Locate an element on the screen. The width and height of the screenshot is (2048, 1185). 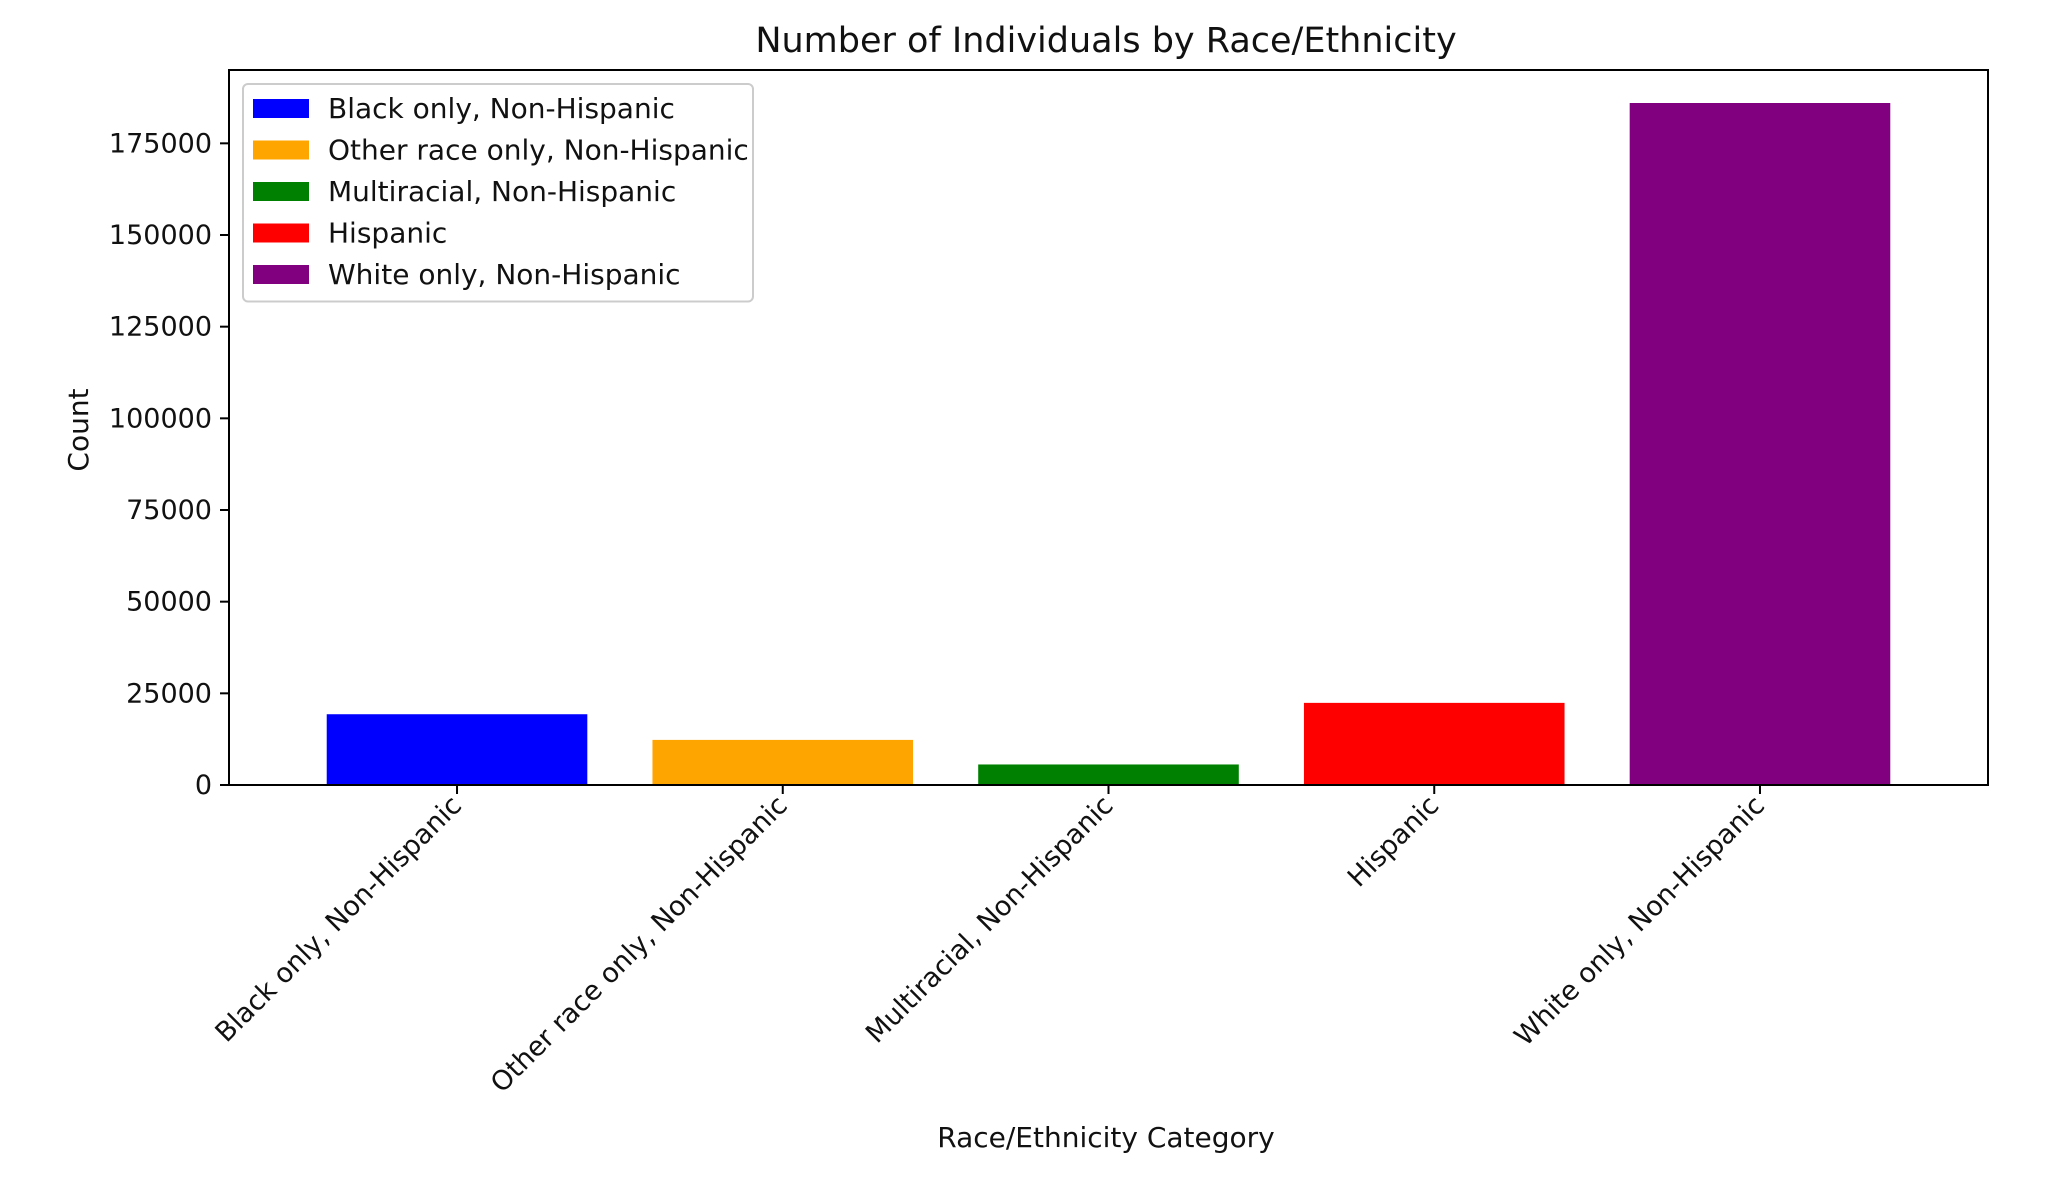
x-tick-label: Hispanic is located at coordinates (1393, 841).